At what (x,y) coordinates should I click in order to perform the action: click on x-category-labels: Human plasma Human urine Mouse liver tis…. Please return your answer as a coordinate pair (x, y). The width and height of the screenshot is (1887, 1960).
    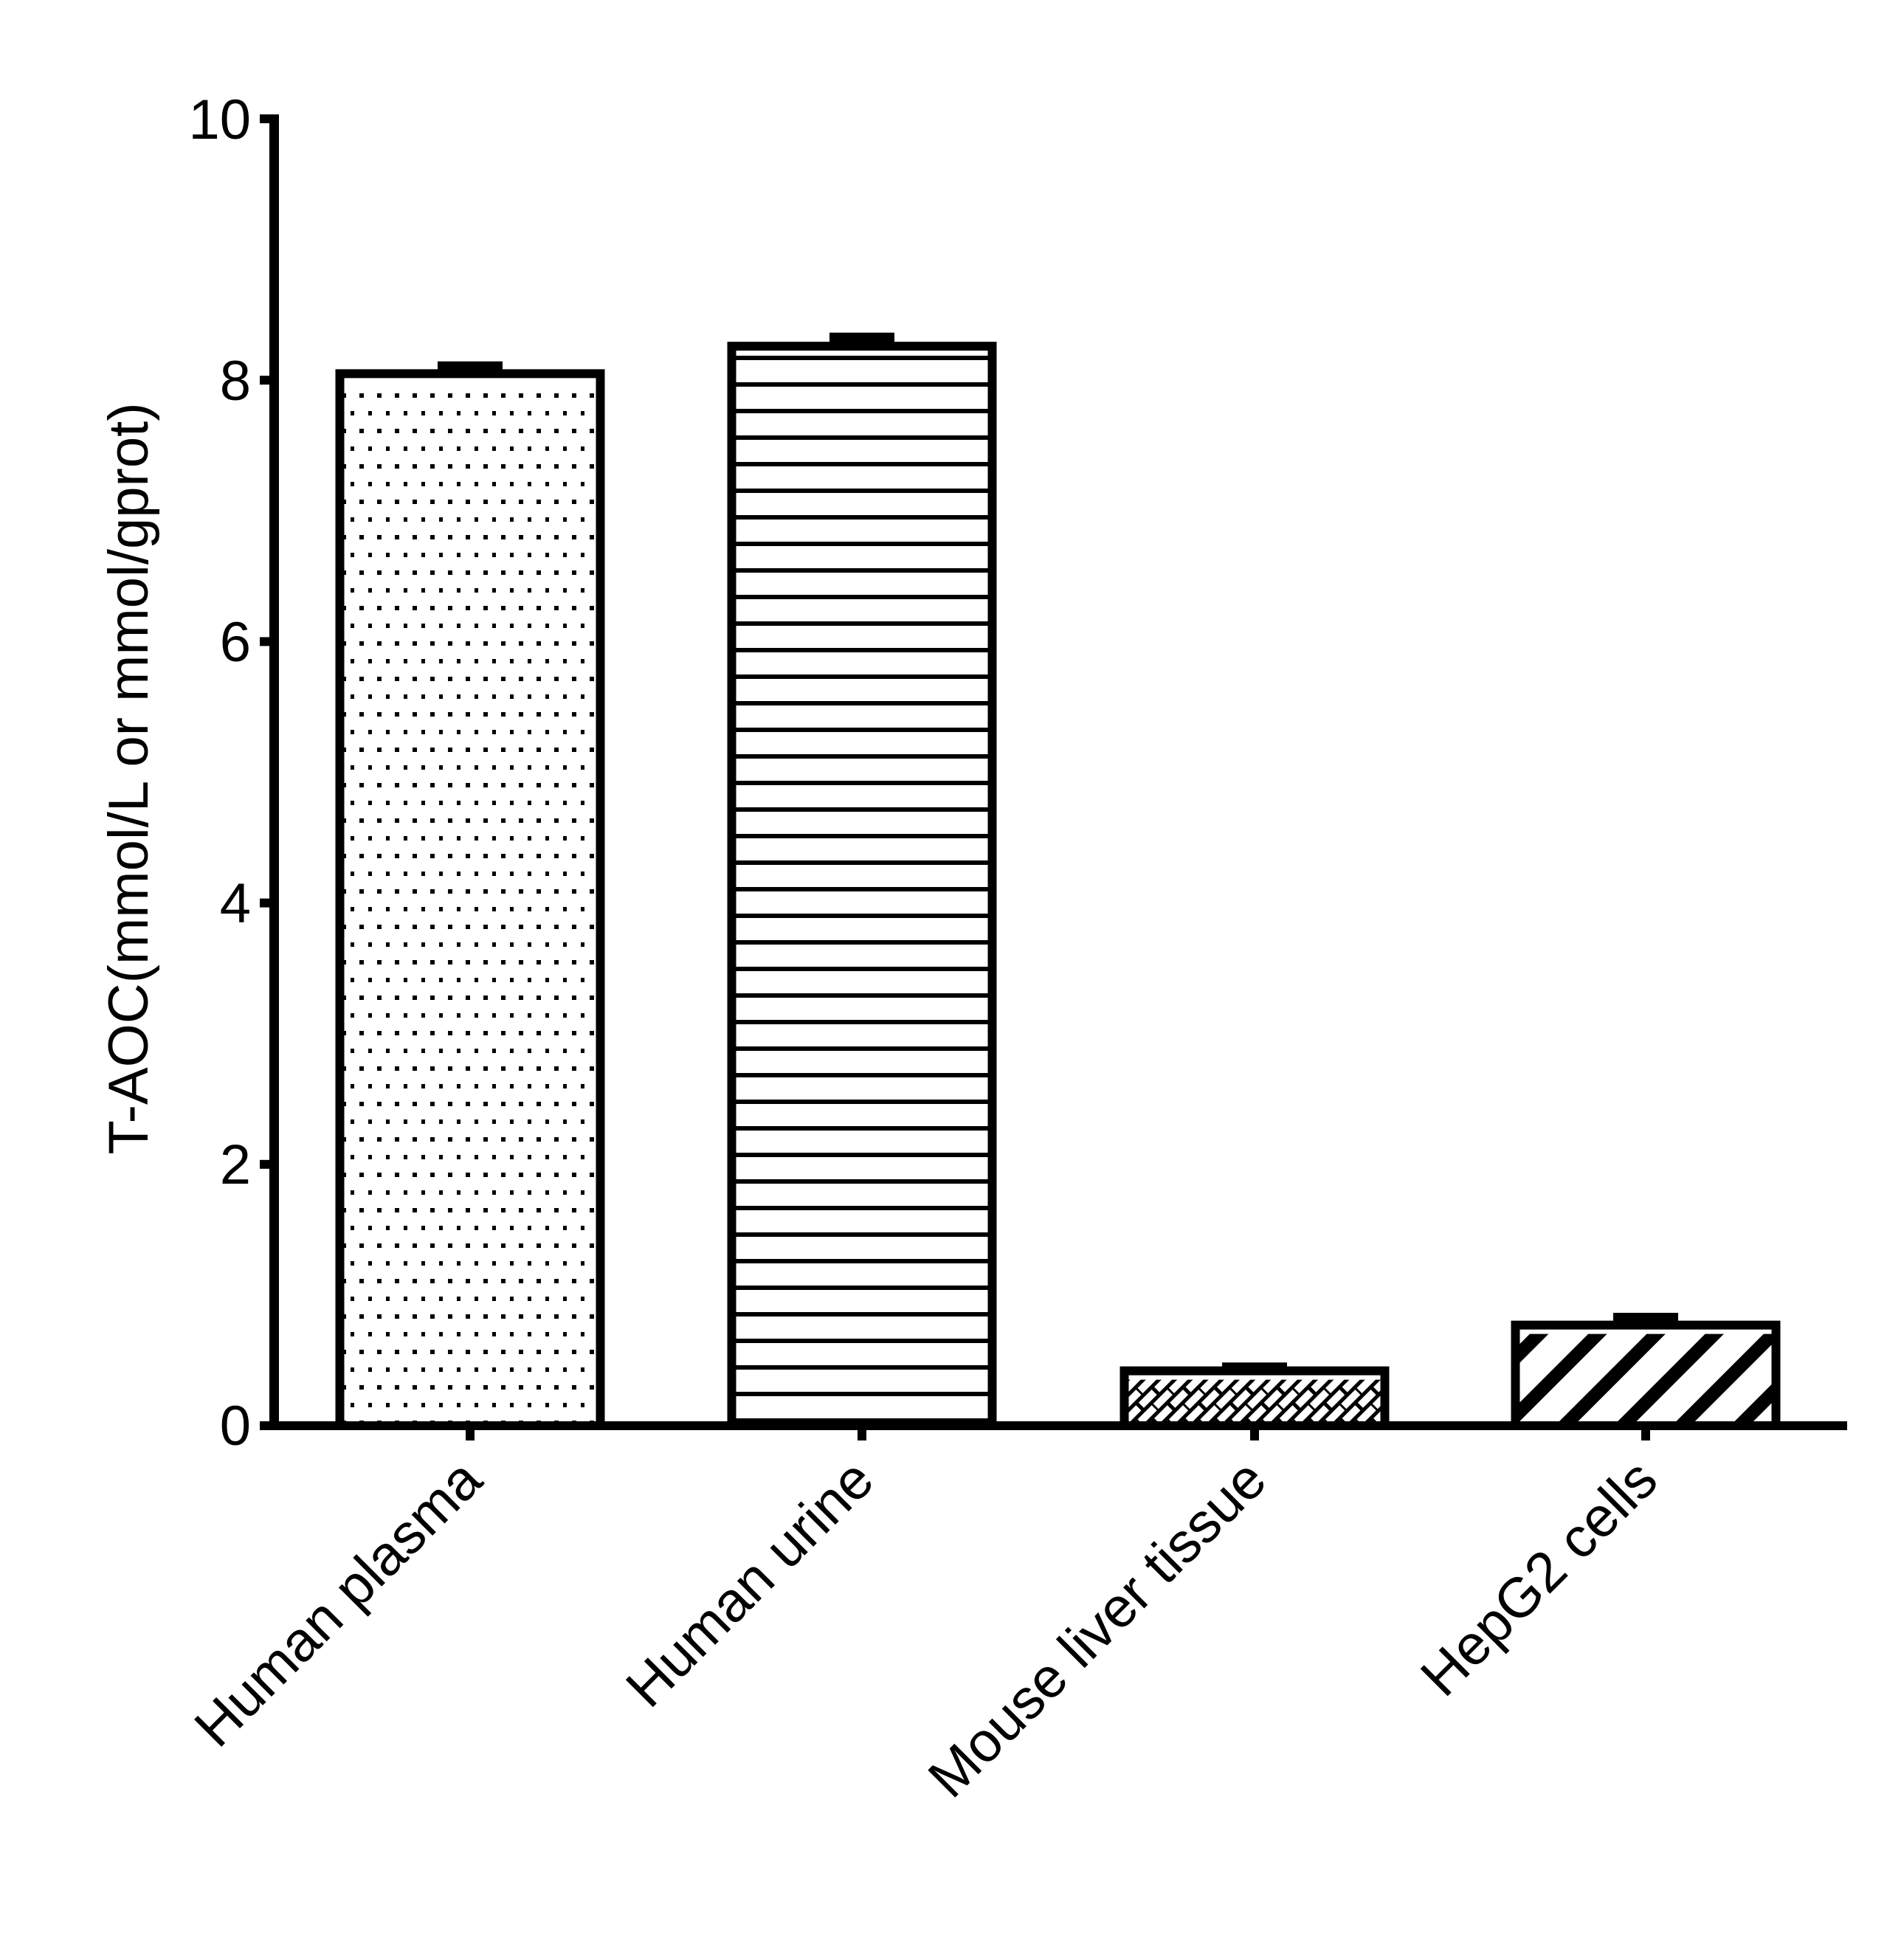
    Looking at the image, I should click on (926, 1628).